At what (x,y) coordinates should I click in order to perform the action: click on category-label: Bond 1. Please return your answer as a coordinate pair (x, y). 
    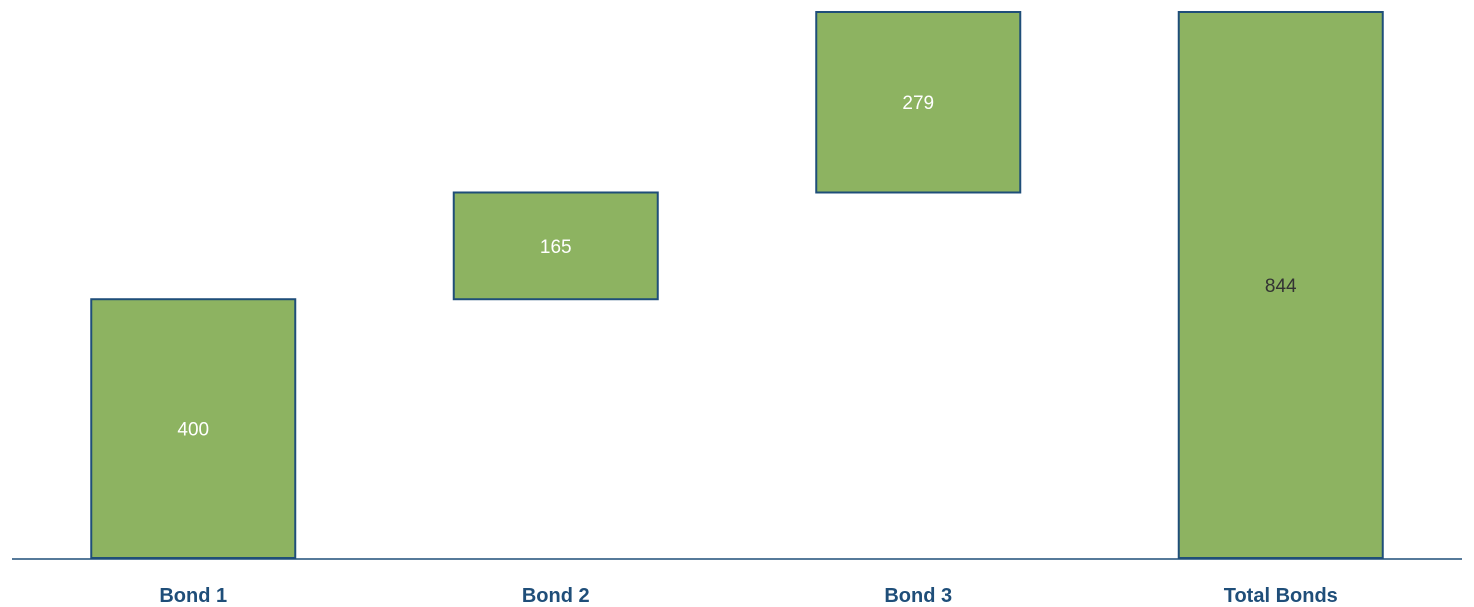
    Looking at the image, I should click on (193, 596).